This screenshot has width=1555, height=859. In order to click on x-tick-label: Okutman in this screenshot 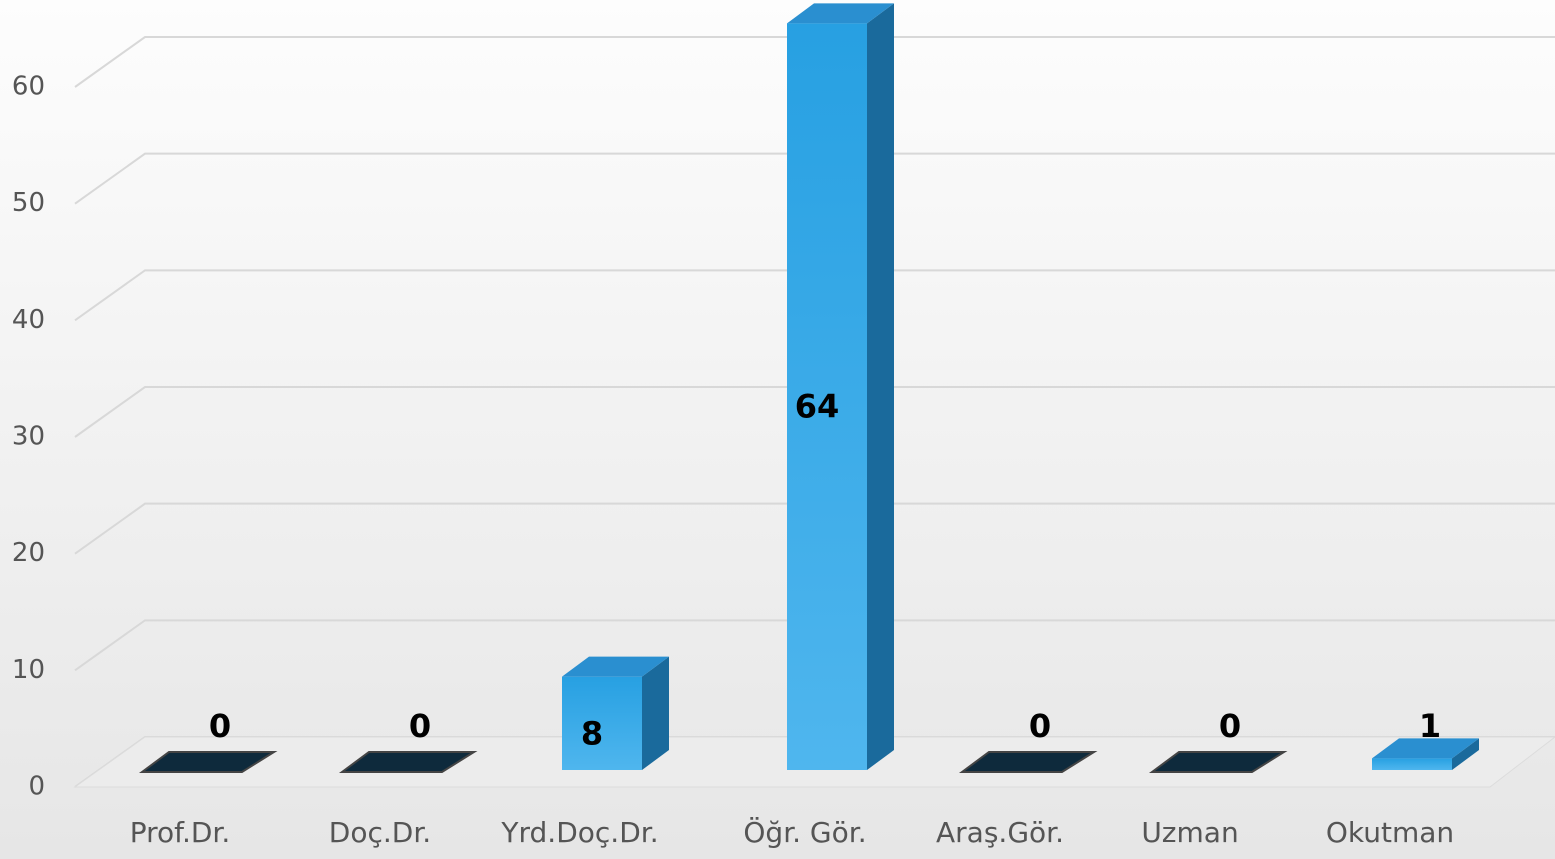, I will do `click(1390, 832)`.